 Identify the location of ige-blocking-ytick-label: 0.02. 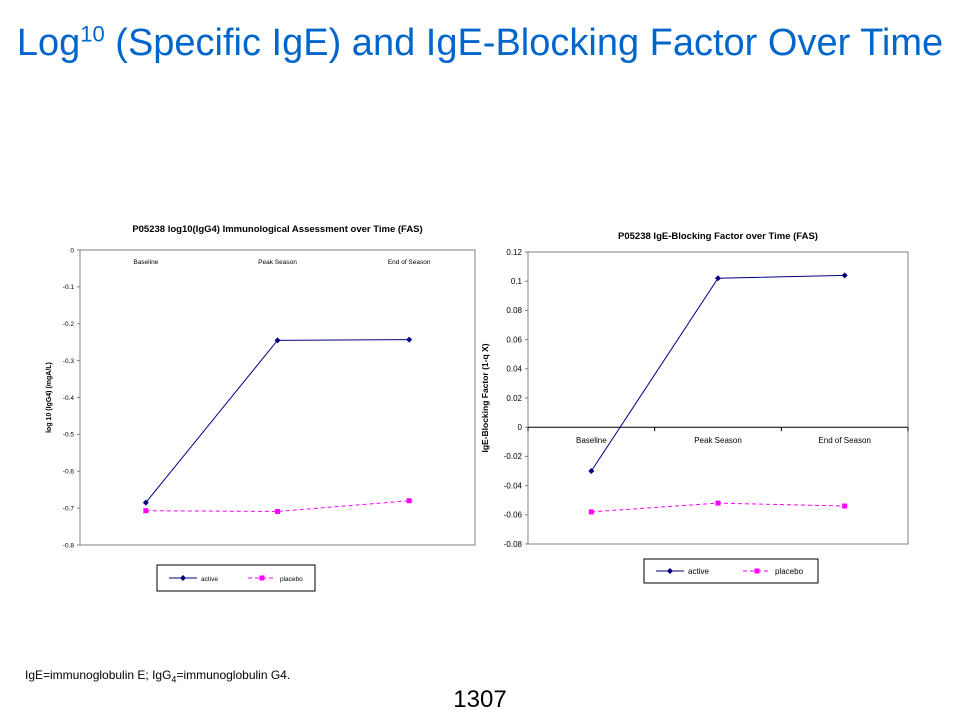
(514, 398).